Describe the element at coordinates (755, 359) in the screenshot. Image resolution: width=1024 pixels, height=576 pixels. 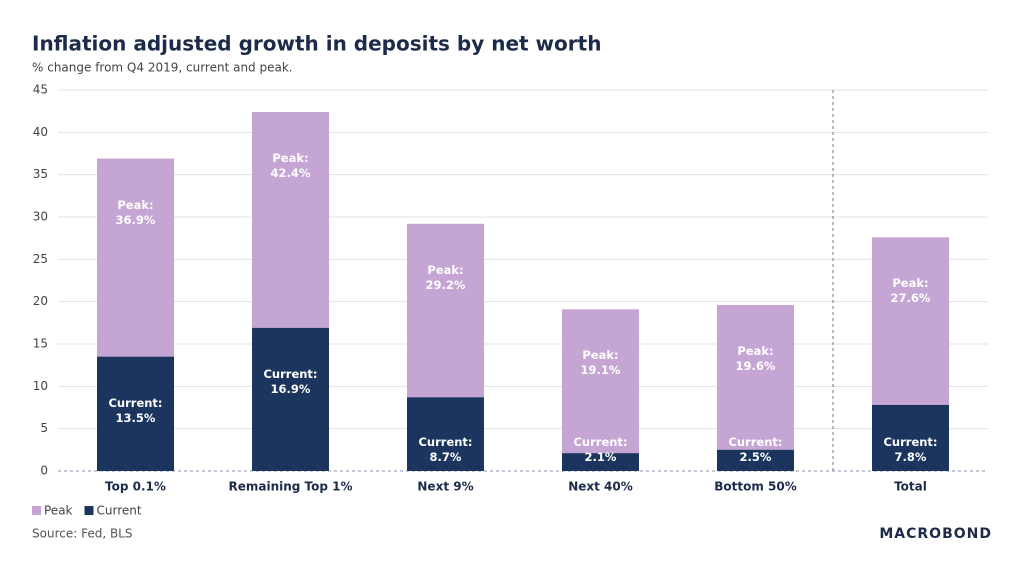
I see `peak-label: Peak: 19.6%` at that location.